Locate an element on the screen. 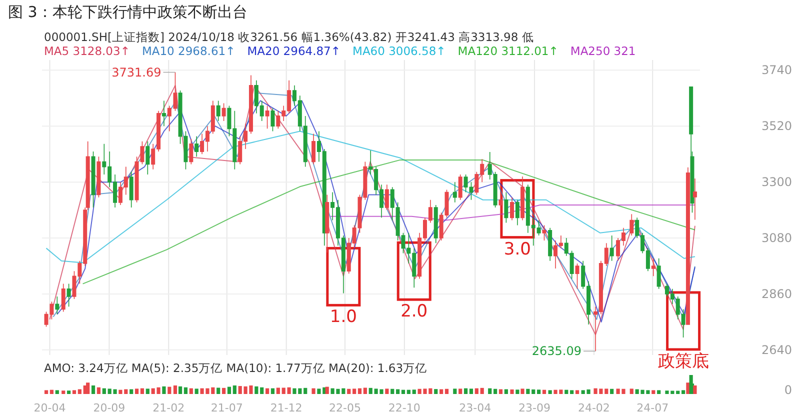 The image size is (800, 415). annotation: 3731.69 is located at coordinates (137, 72).